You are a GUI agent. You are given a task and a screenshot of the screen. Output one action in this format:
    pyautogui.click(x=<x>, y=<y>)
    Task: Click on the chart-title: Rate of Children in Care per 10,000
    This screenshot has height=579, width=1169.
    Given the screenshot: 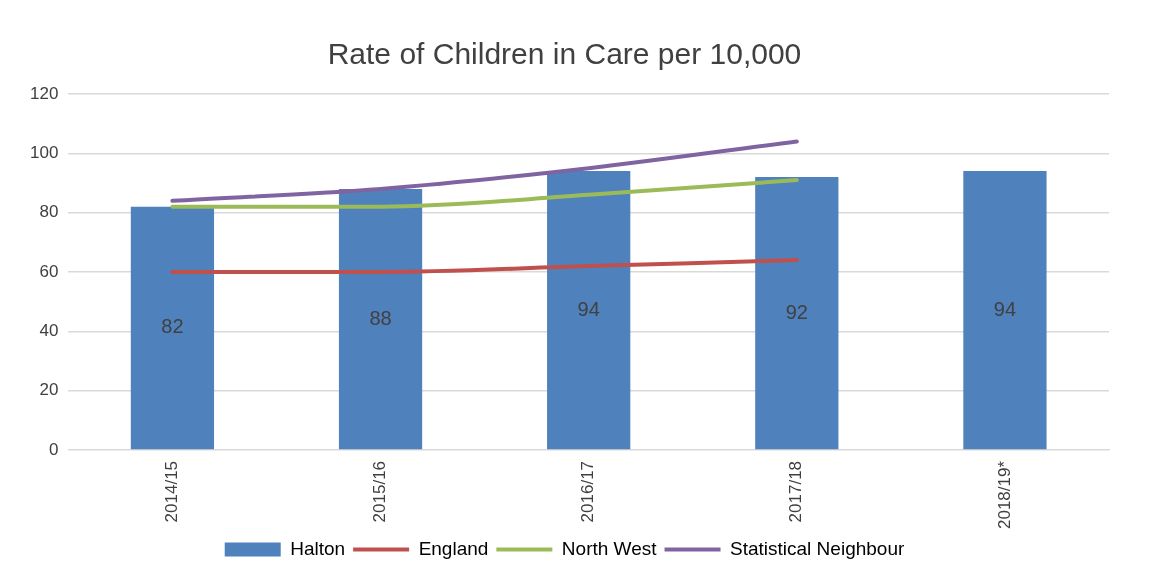 What is the action you would take?
    pyautogui.click(x=564, y=54)
    